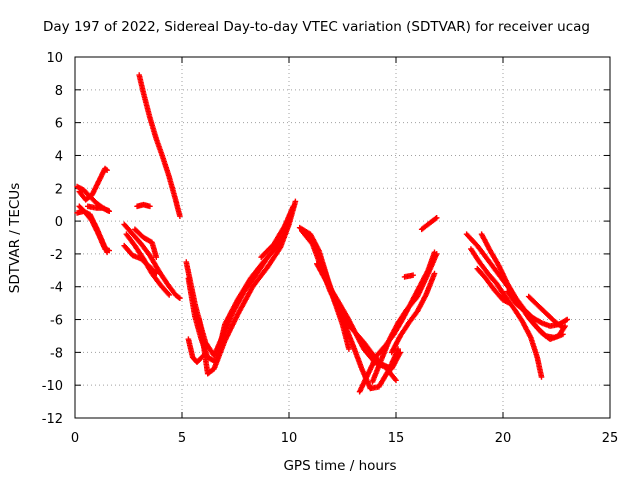  I want to click on y-axis-label: SDTVAR / TECUs, so click(15, 238).